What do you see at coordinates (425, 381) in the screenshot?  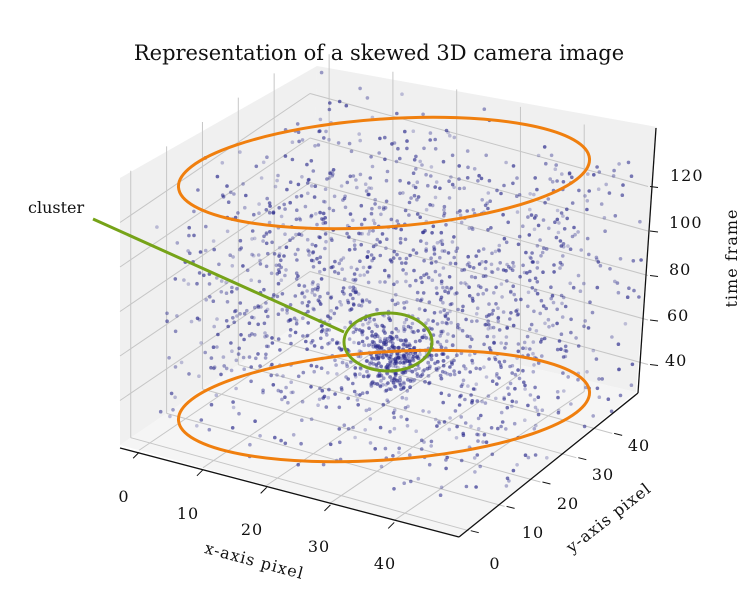 I see `data-point-c157` at bounding box center [425, 381].